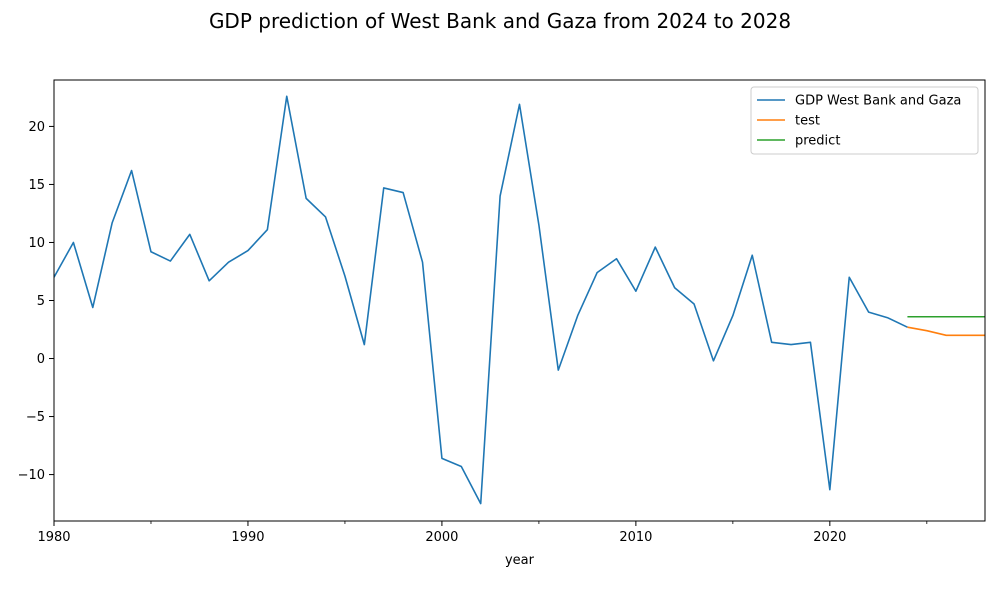  Describe the element at coordinates (247, 537) in the screenshot. I see `x-tick-label: 1990` at that location.